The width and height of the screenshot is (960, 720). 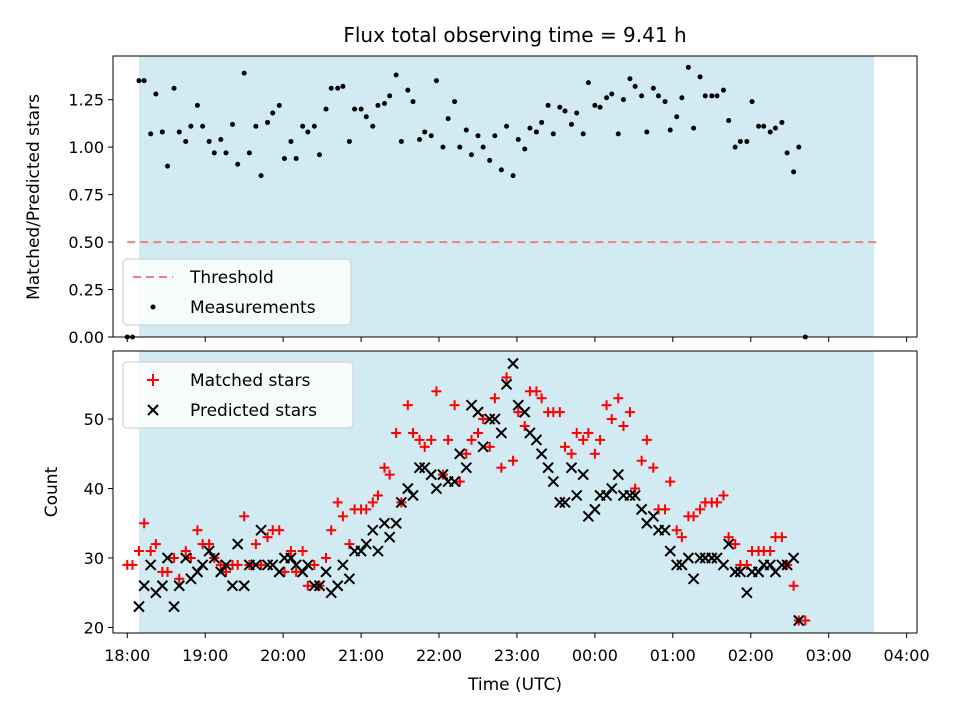 I want to click on legend-measurements-label: Measurements, so click(x=253, y=308).